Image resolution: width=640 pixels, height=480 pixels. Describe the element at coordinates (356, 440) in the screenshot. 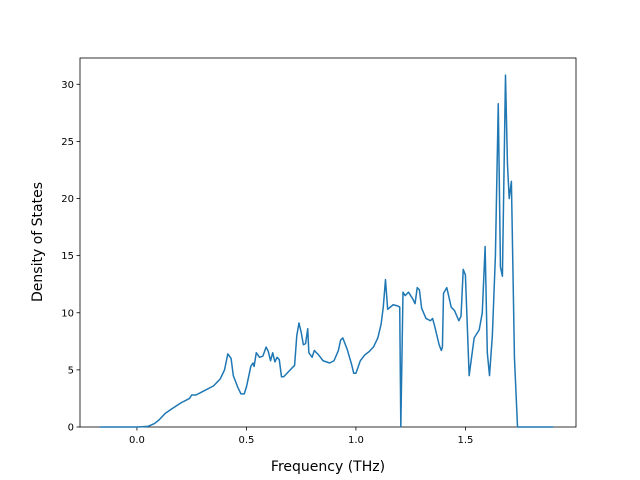

I see `x-tick-label: 1.0` at that location.